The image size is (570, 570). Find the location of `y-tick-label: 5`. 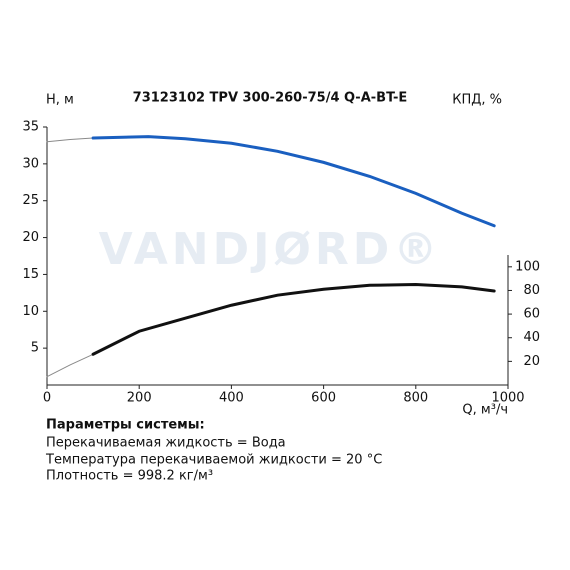

y-tick-label: 5 is located at coordinates (35, 348).